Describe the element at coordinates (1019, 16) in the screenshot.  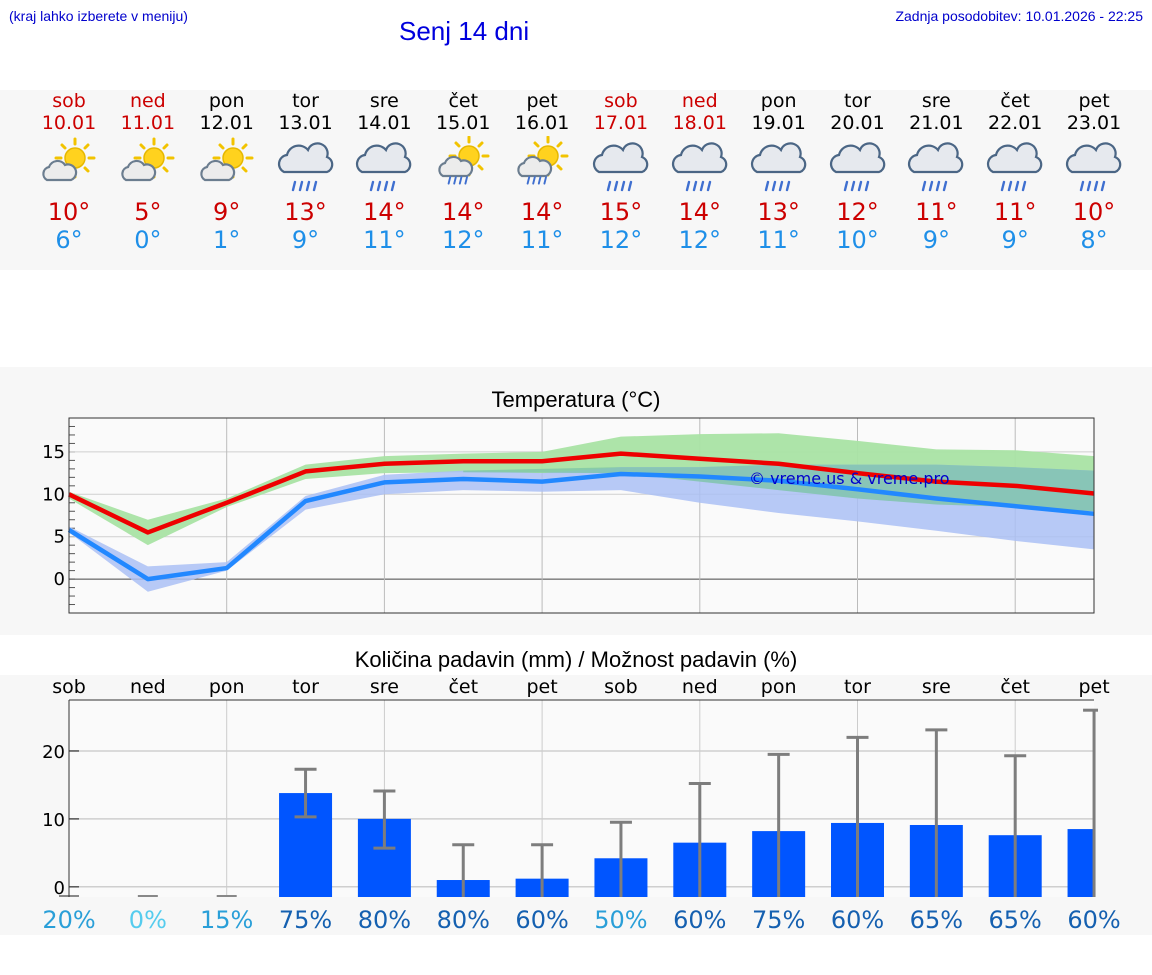
I see `last-updated: Zadnja posodobitev: 10.01.2026 - 22:25` at that location.